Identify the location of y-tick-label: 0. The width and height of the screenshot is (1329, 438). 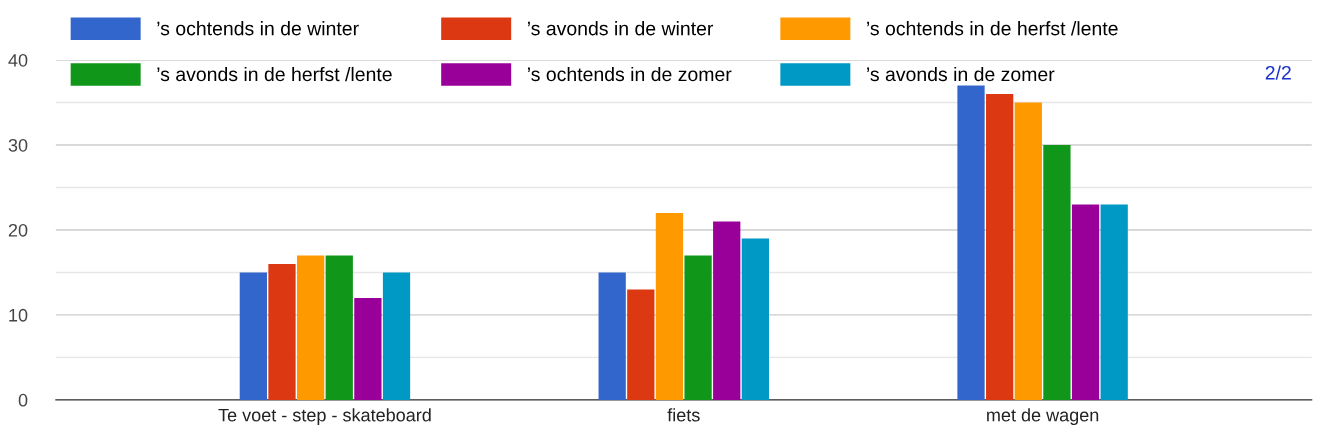
(23, 400).